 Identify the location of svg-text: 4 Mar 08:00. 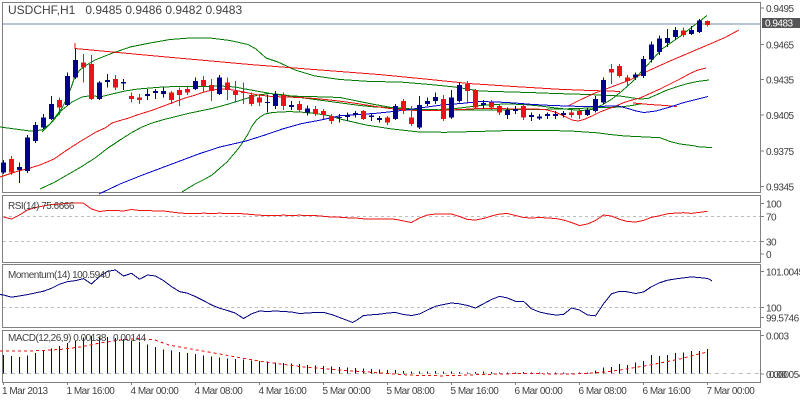
(219, 391).